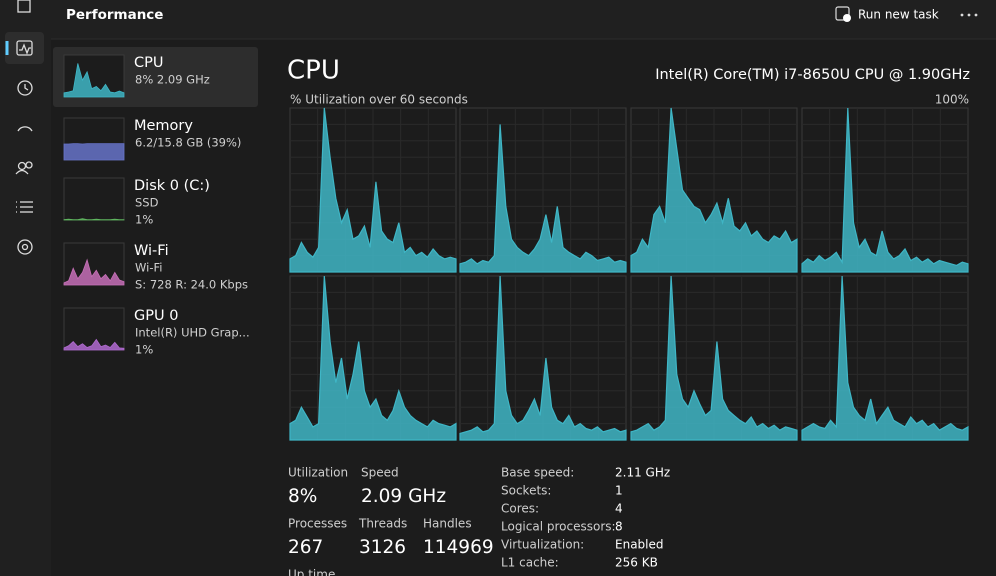 This screenshot has height=576, width=996. What do you see at coordinates (520, 509) in the screenshot?
I see `detail-label: Cores:` at bounding box center [520, 509].